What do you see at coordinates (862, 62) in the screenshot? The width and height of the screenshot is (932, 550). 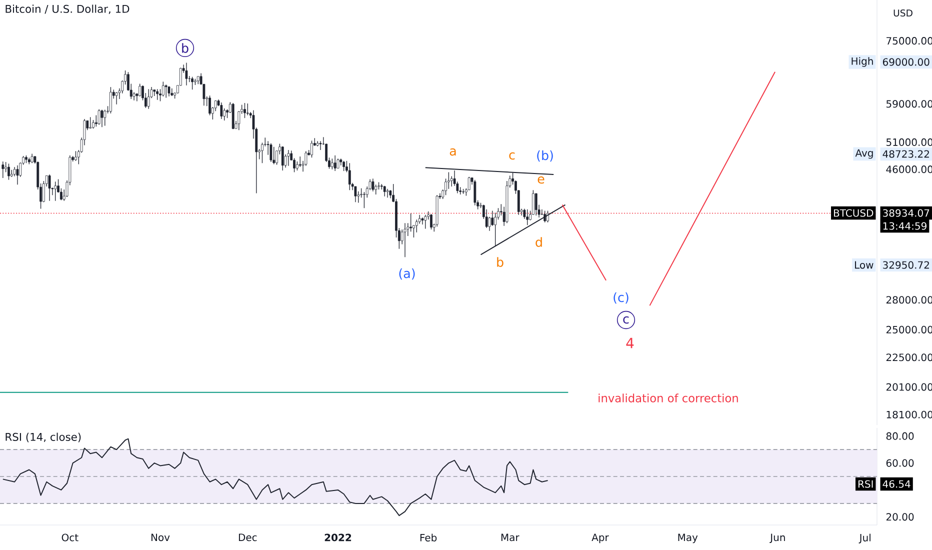 I see `annotation: High` at bounding box center [862, 62].